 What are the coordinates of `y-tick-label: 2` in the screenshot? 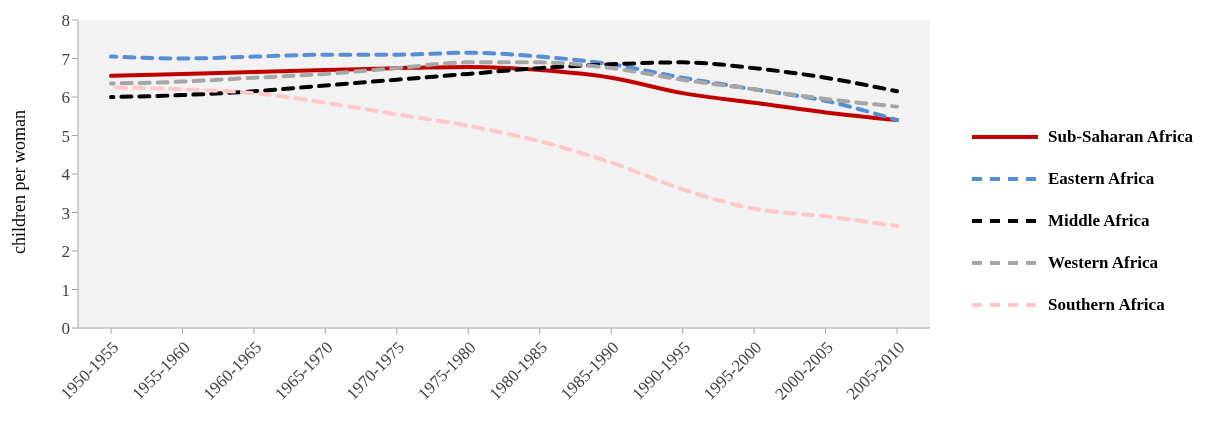 It's located at (65, 252).